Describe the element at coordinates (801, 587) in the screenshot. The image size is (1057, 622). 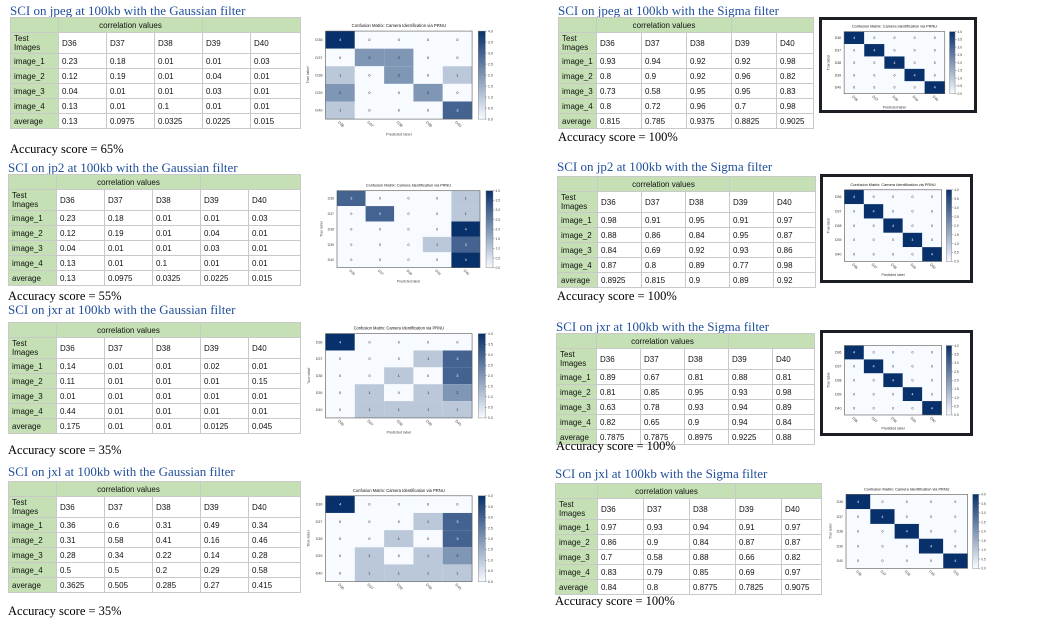
I see `correlation-cell: 0.9075` at that location.